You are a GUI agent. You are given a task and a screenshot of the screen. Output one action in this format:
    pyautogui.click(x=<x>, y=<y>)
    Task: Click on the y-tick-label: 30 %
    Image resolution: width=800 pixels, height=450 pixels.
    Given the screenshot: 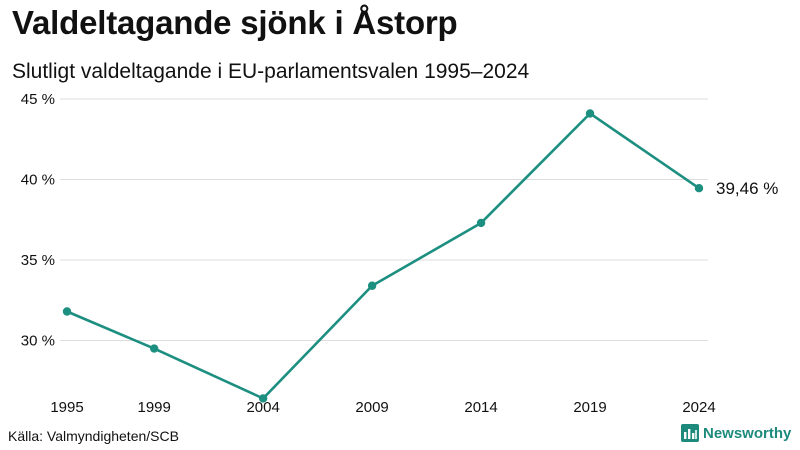 What is the action you would take?
    pyautogui.click(x=38, y=340)
    